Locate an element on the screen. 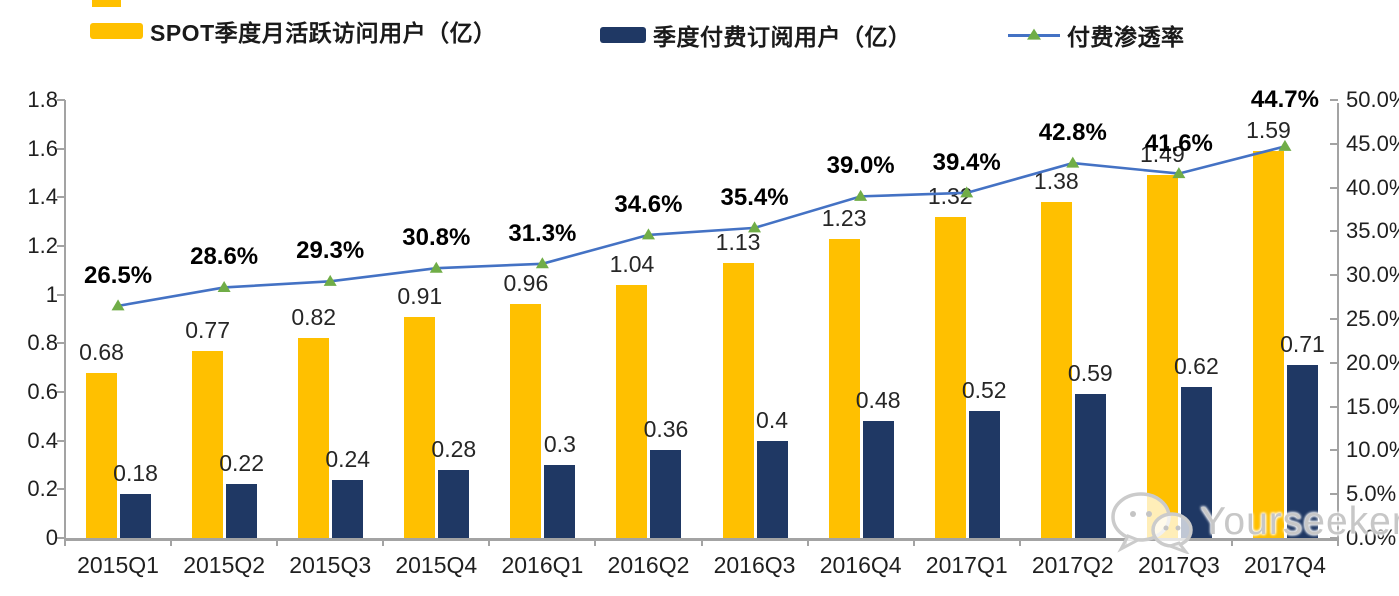 This screenshot has width=1399, height=596. y-axis-right-label: 5.0% is located at coordinates (1371, 494).